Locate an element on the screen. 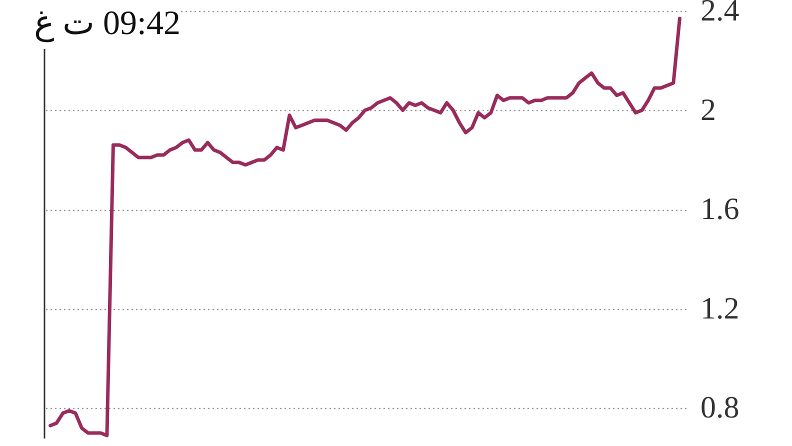  y-tick-label: 1.6 is located at coordinates (720, 208).